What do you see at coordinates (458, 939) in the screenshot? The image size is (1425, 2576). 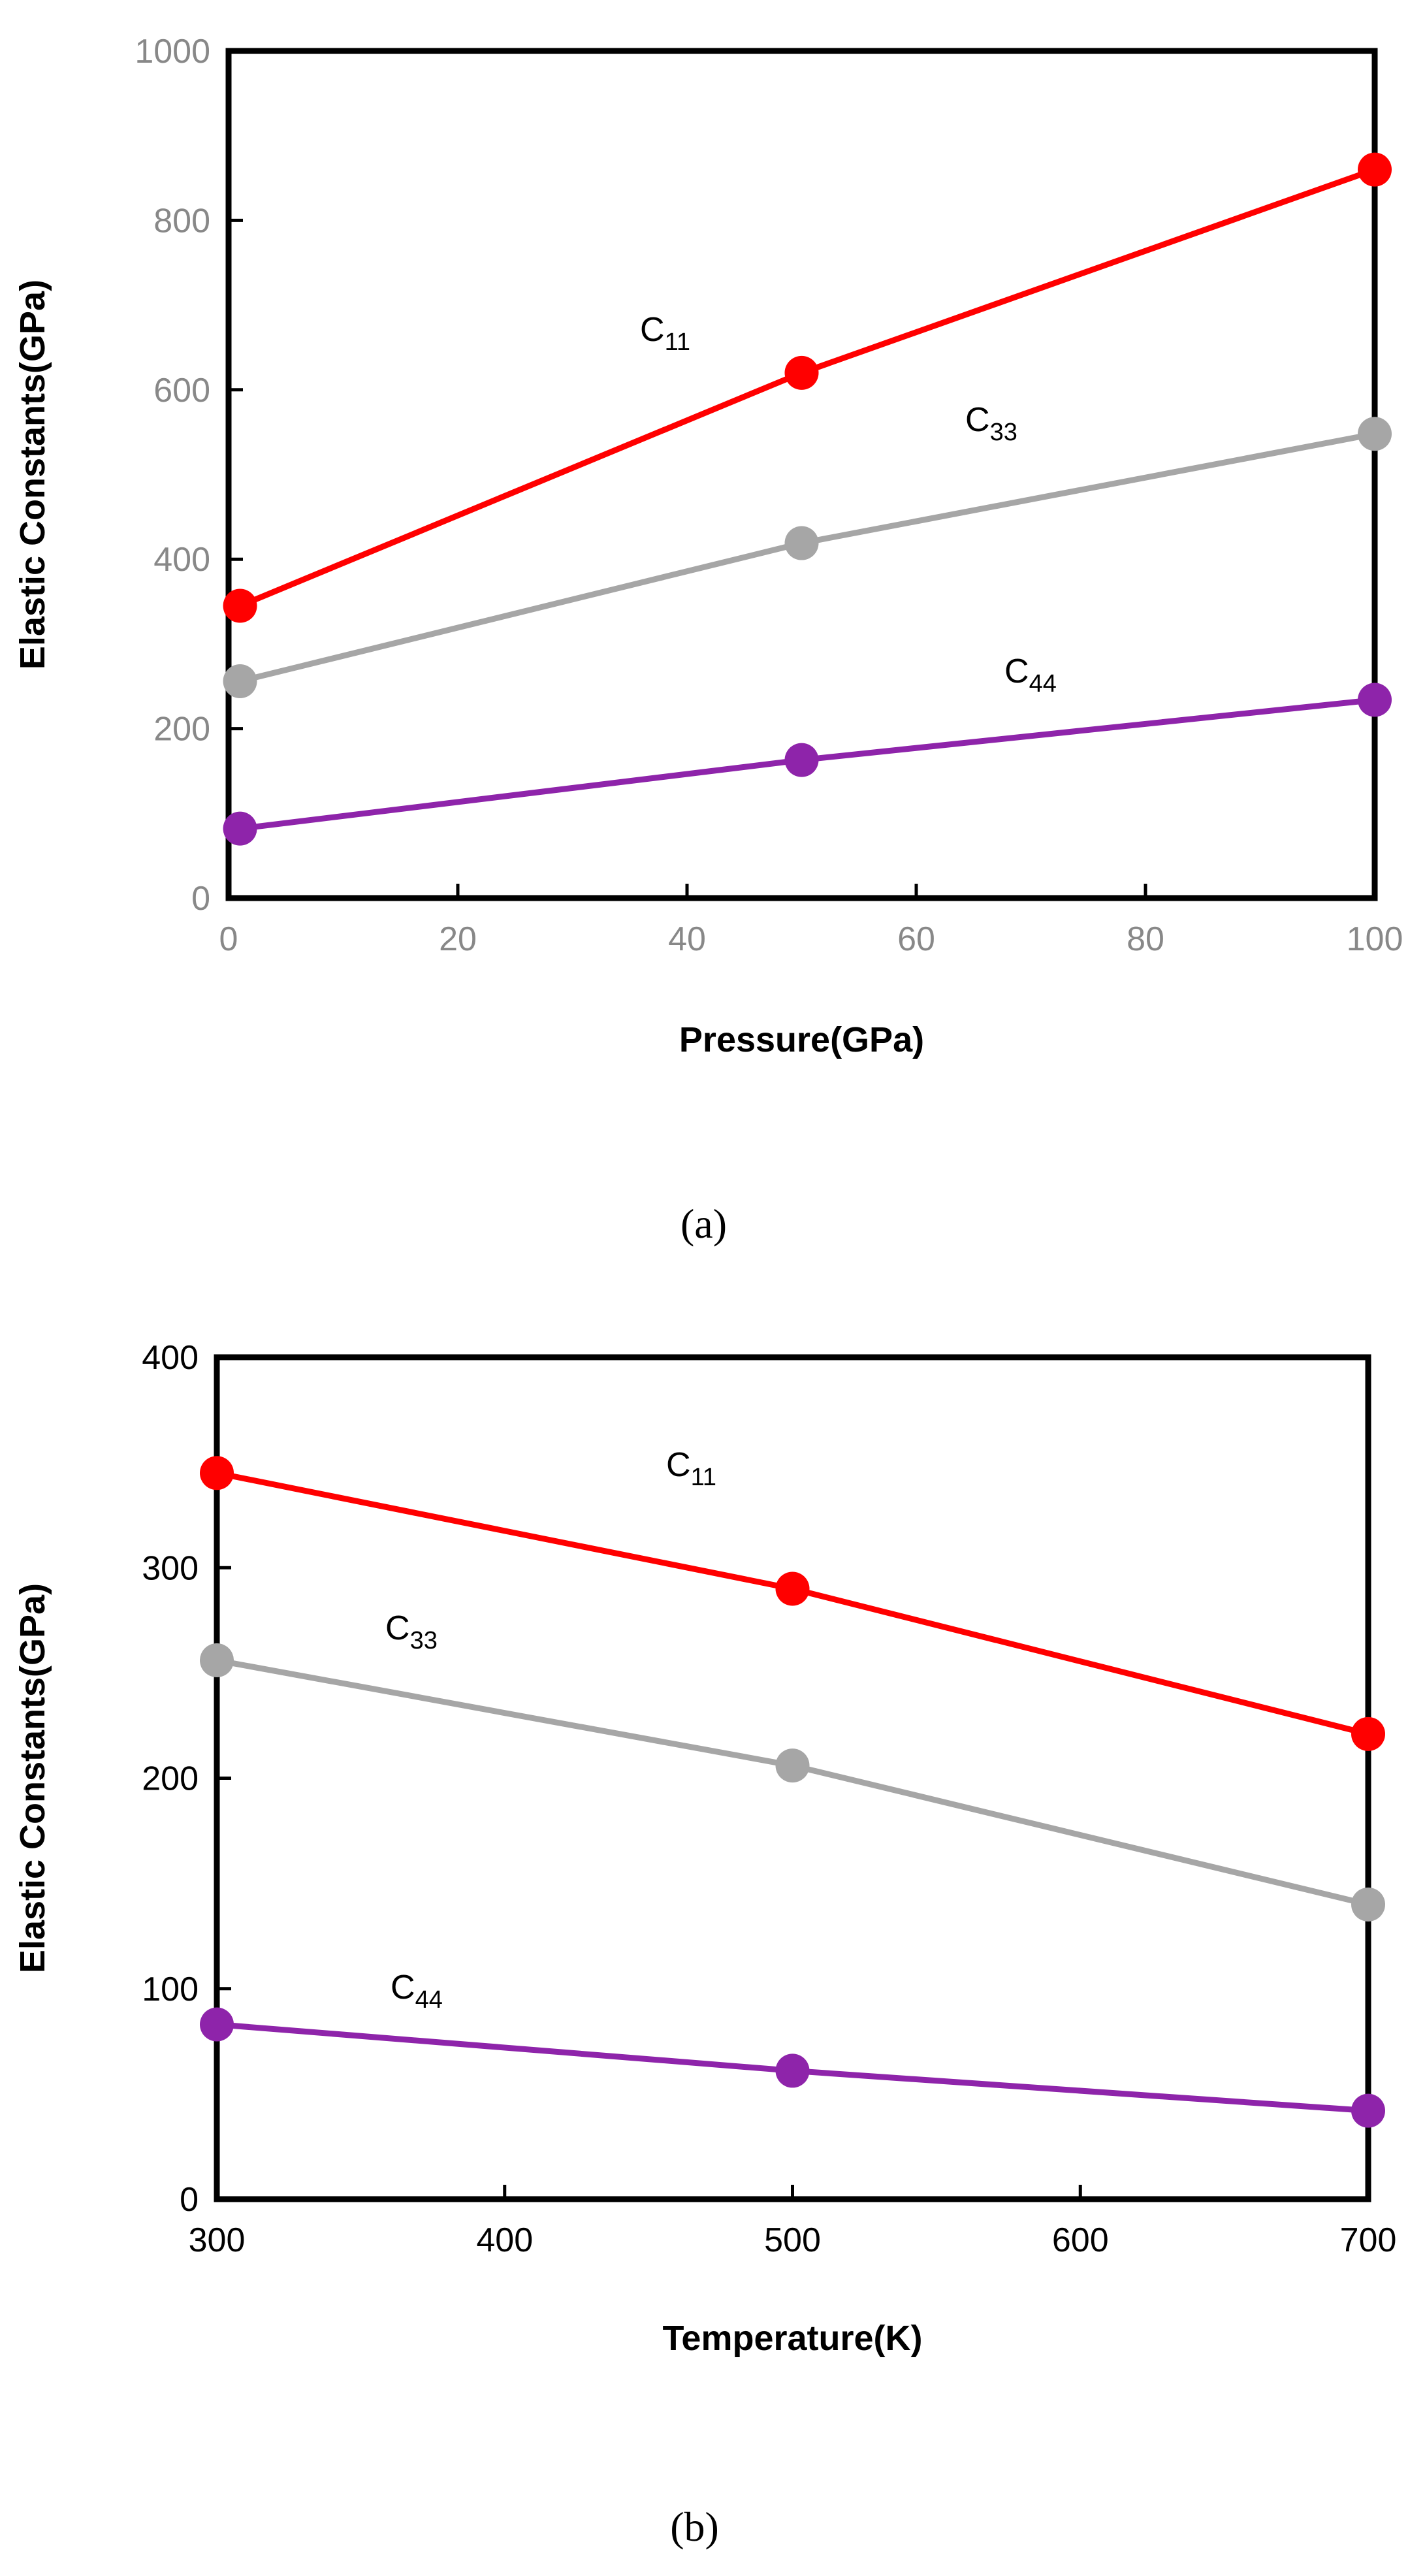 I see `x-tick-label: 20` at bounding box center [458, 939].